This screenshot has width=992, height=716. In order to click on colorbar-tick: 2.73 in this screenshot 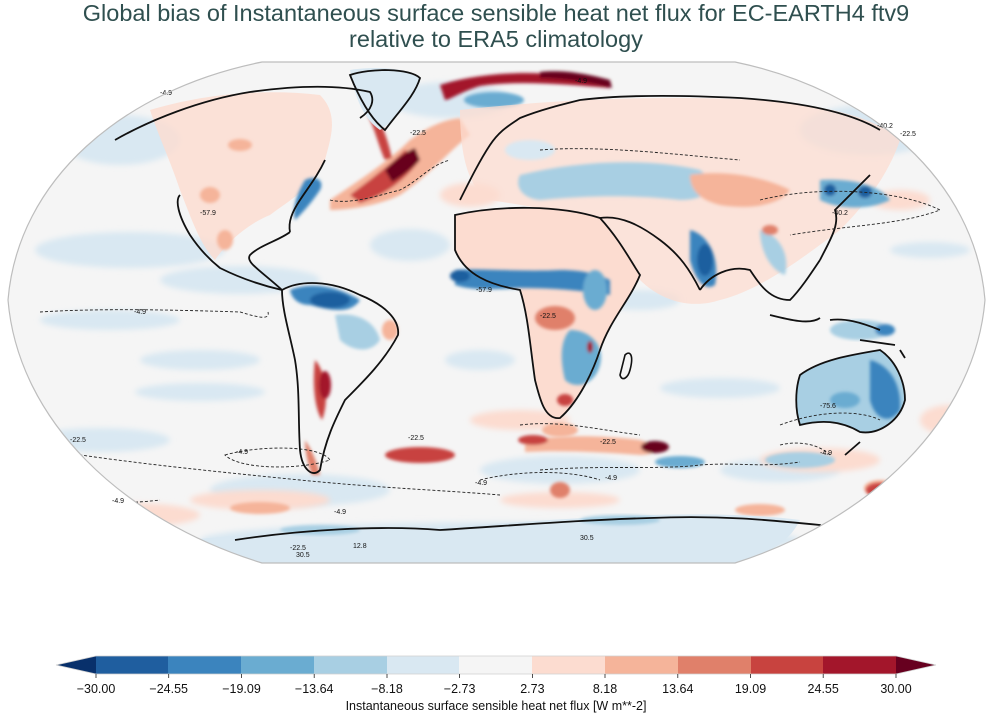, I will do `click(532, 689)`.